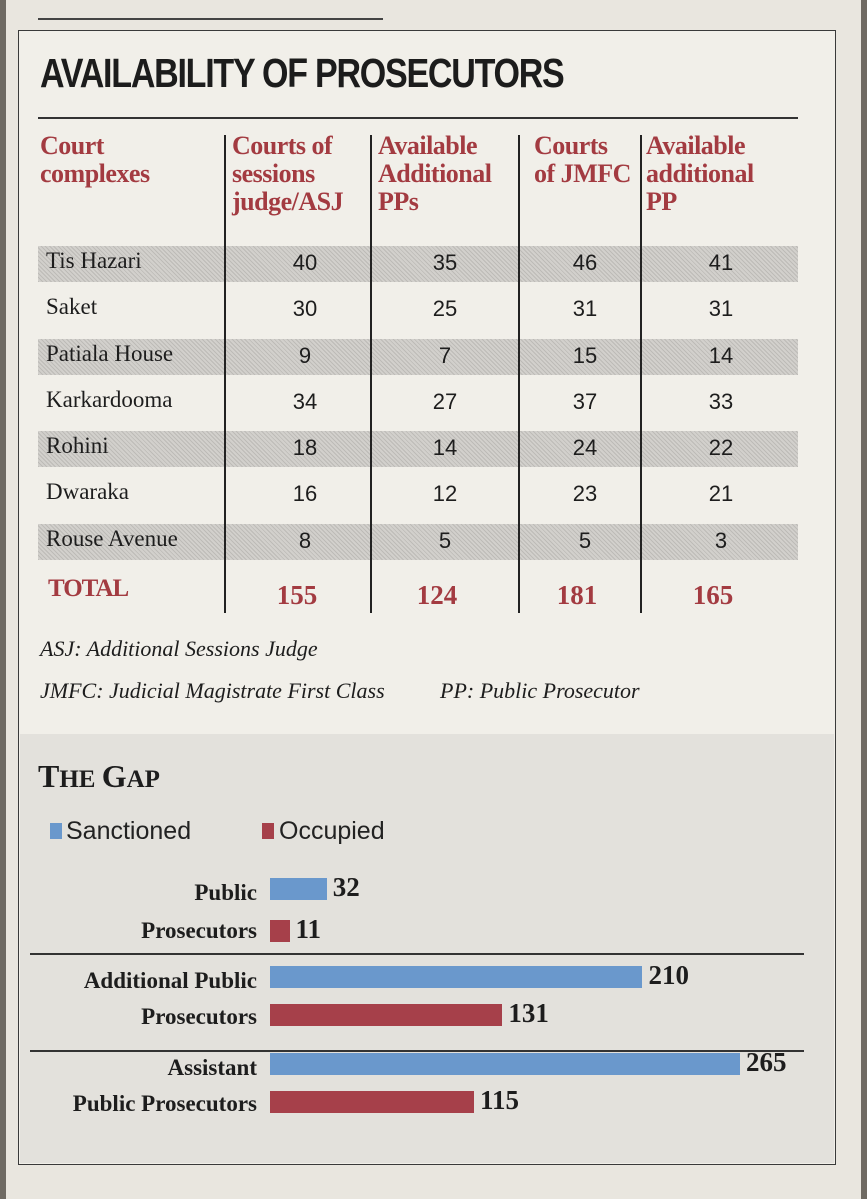  Describe the element at coordinates (305, 401) in the screenshot. I see `table-cell: 34` at that location.